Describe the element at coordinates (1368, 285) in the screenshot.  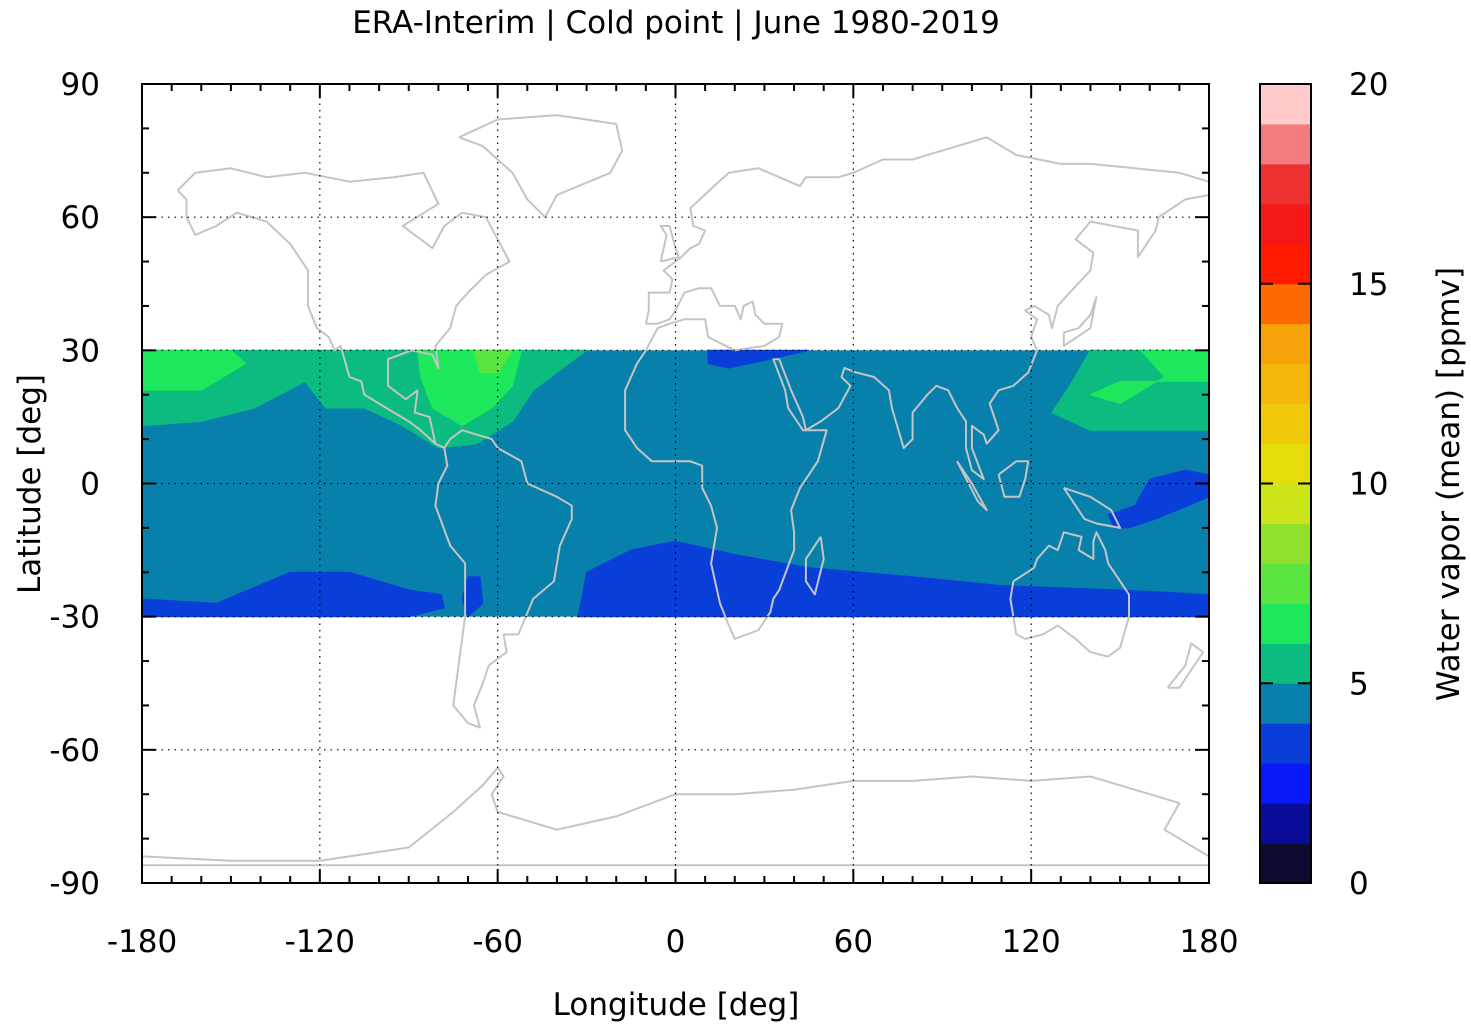
I see `colorbar-tick-label: 15` at that location.